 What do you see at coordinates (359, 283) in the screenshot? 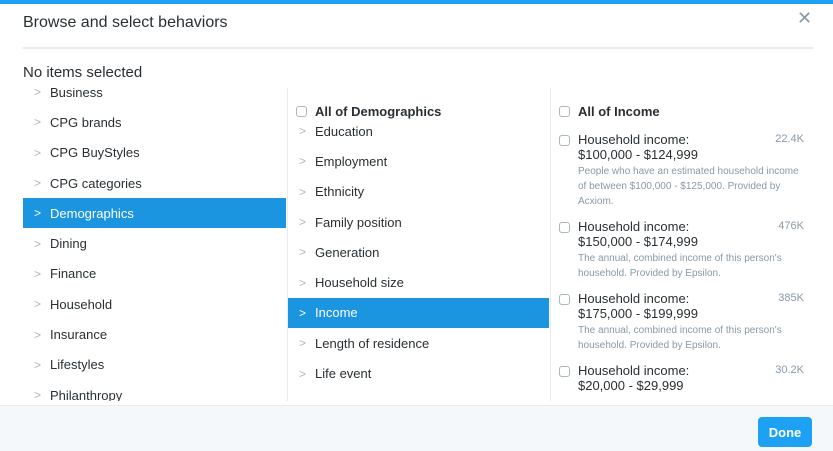
I see `list-item-label: Household size` at bounding box center [359, 283].